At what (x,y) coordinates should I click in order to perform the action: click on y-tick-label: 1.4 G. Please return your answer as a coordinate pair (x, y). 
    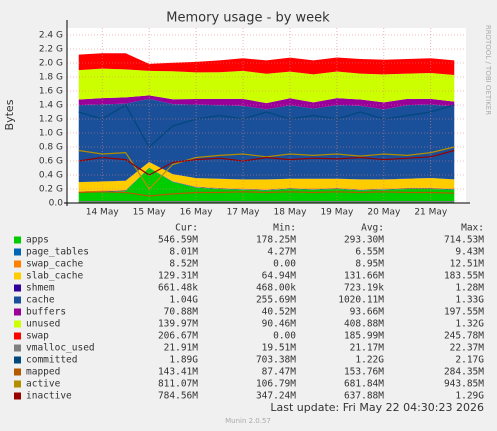
    Looking at the image, I should click on (51, 106).